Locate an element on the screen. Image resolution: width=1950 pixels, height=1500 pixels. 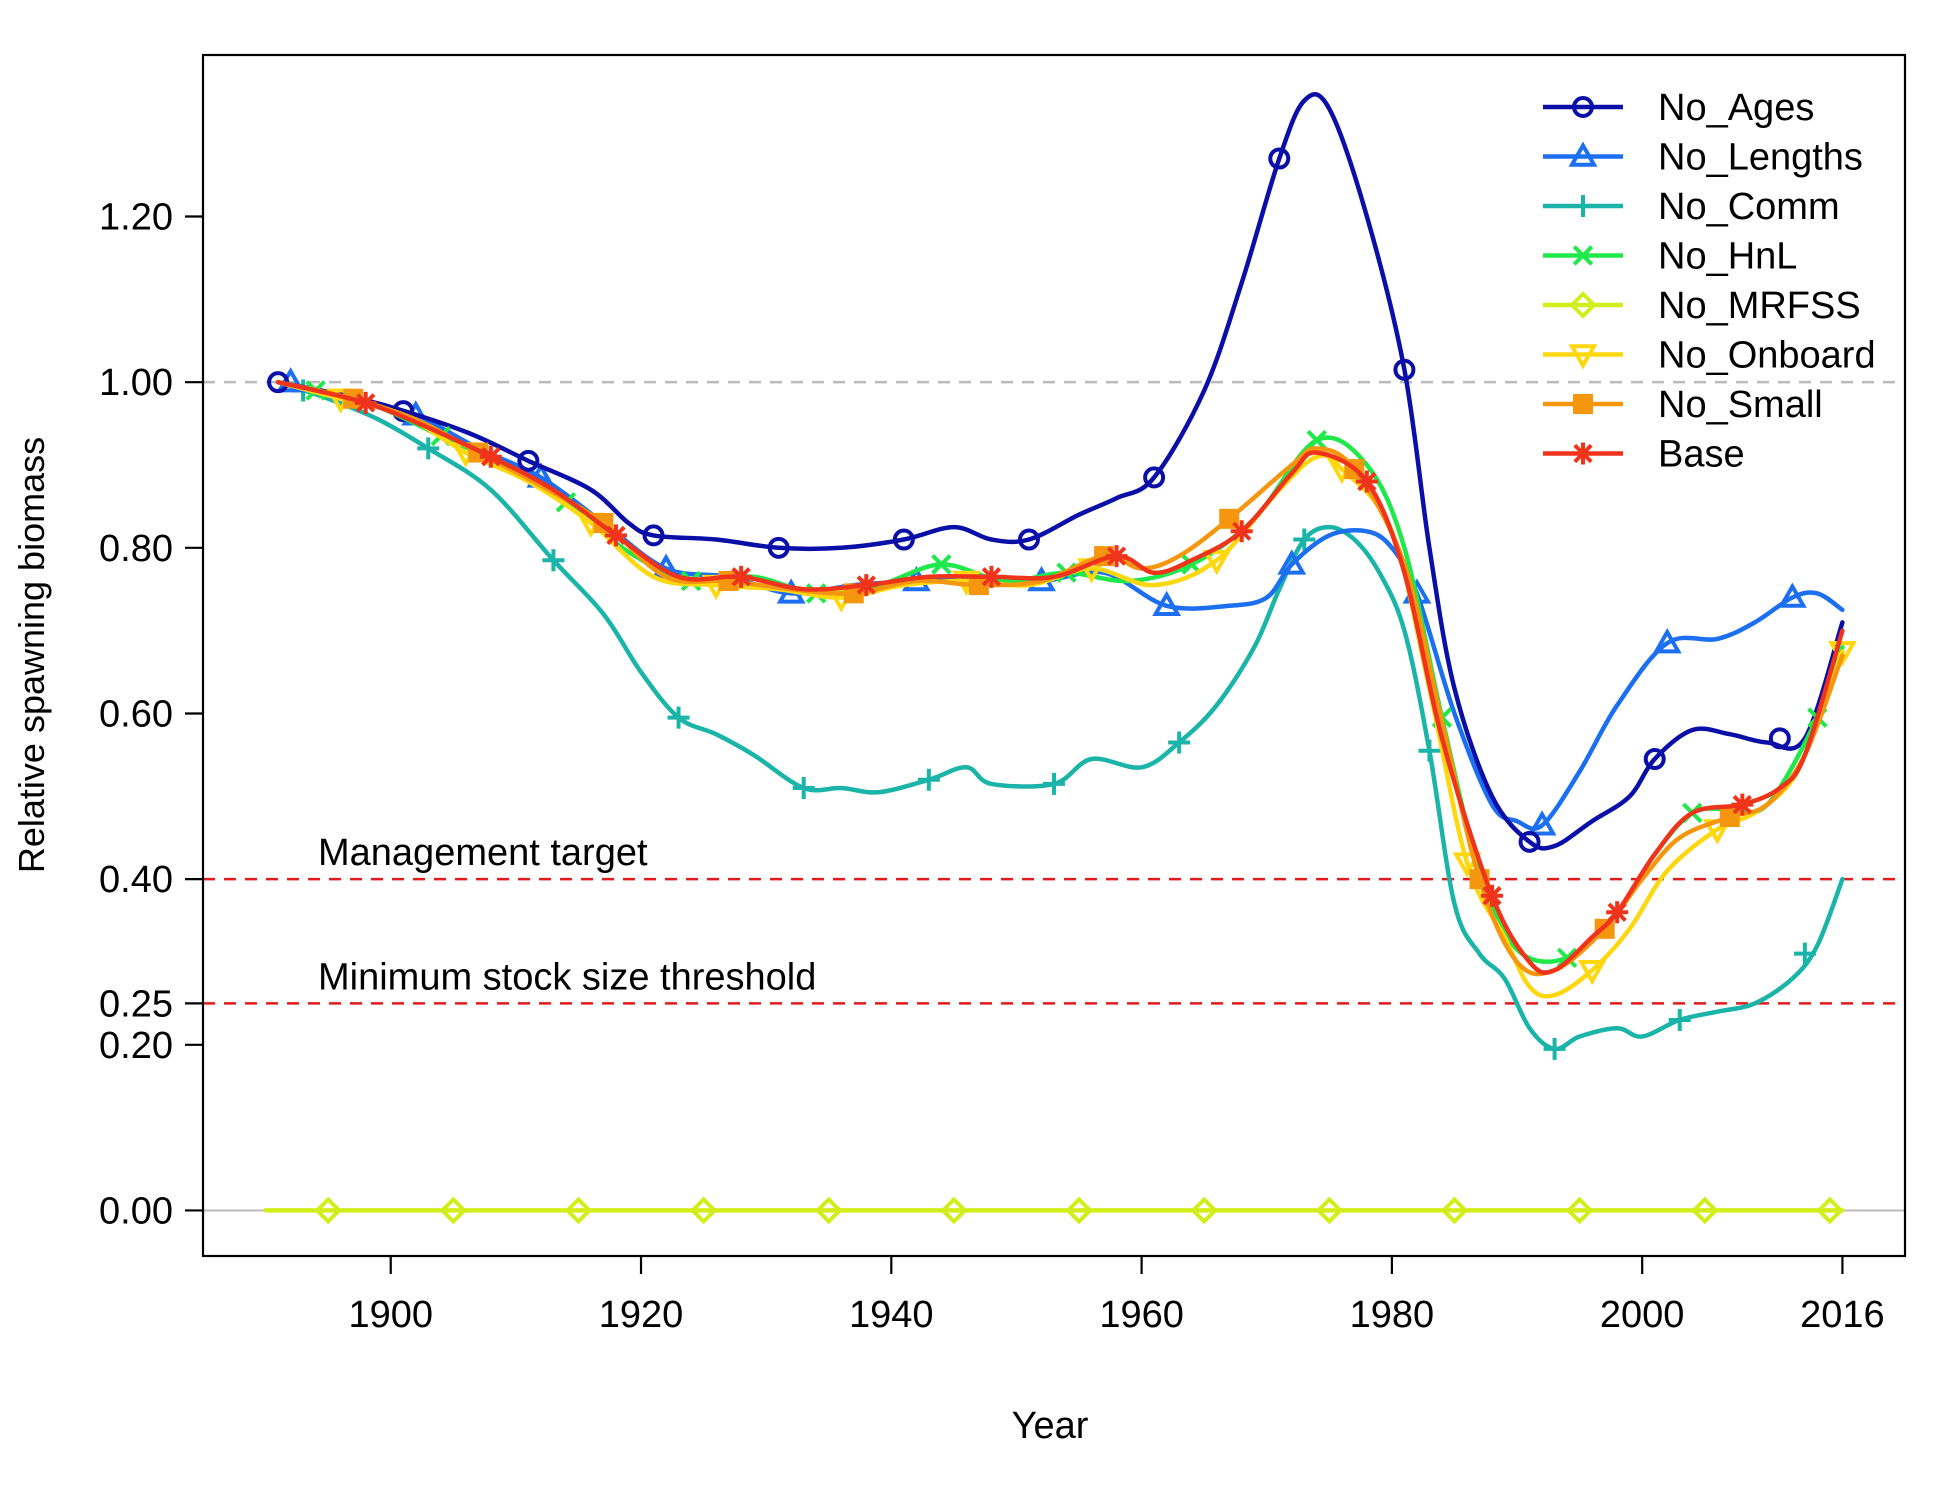
x-tick-label-1900: 1900 is located at coordinates (390, 1315).